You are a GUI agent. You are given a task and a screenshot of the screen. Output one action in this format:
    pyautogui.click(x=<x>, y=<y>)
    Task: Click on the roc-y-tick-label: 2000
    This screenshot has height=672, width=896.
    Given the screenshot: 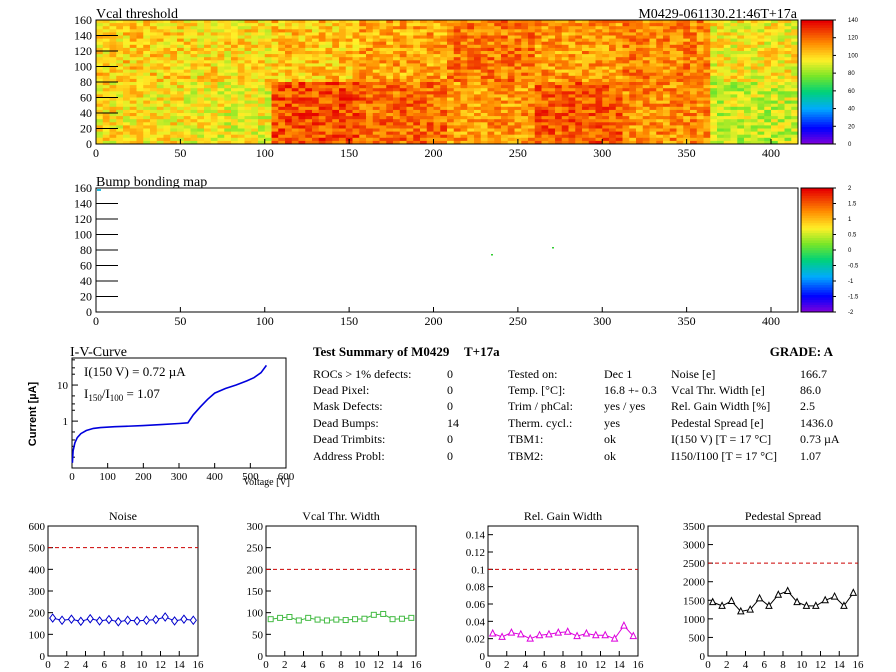 What is the action you would take?
    pyautogui.click(x=694, y=583)
    